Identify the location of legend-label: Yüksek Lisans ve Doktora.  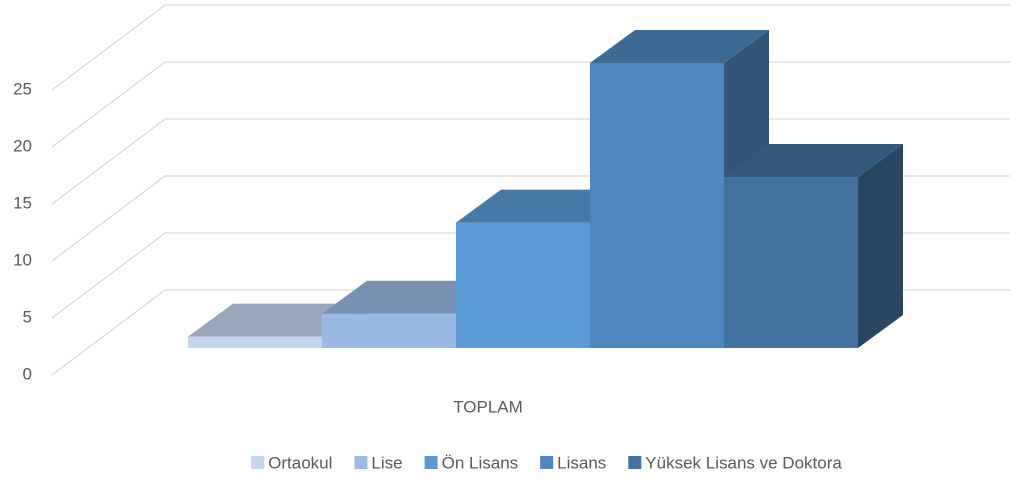
(743, 462).